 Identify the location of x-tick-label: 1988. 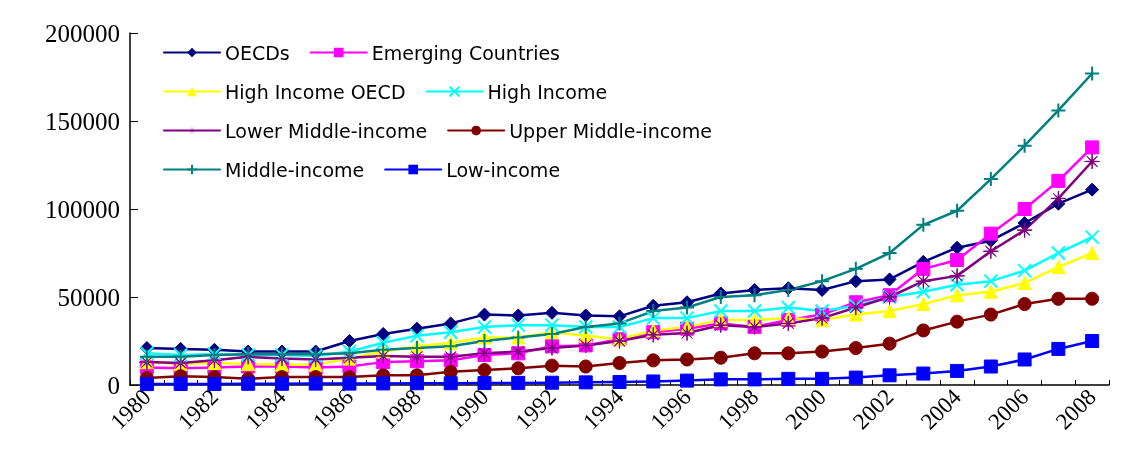
(400, 409).